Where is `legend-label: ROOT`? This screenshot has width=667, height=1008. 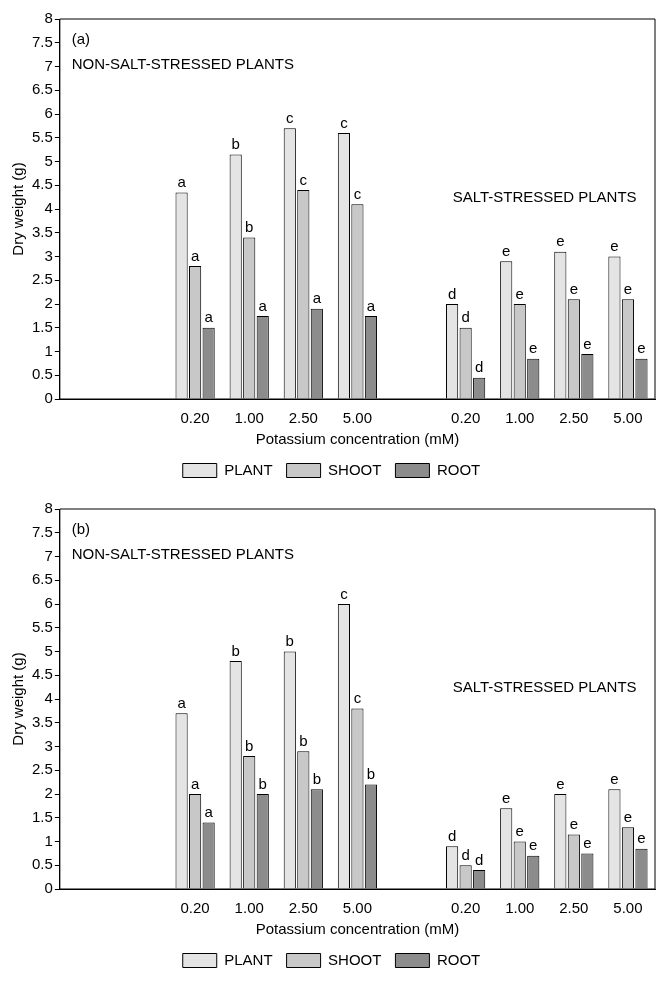
legend-label: ROOT is located at coordinates (458, 469).